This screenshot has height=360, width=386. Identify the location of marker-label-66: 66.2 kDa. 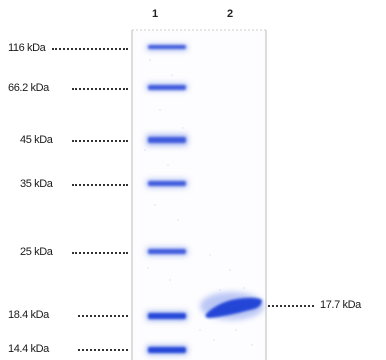
(28, 88).